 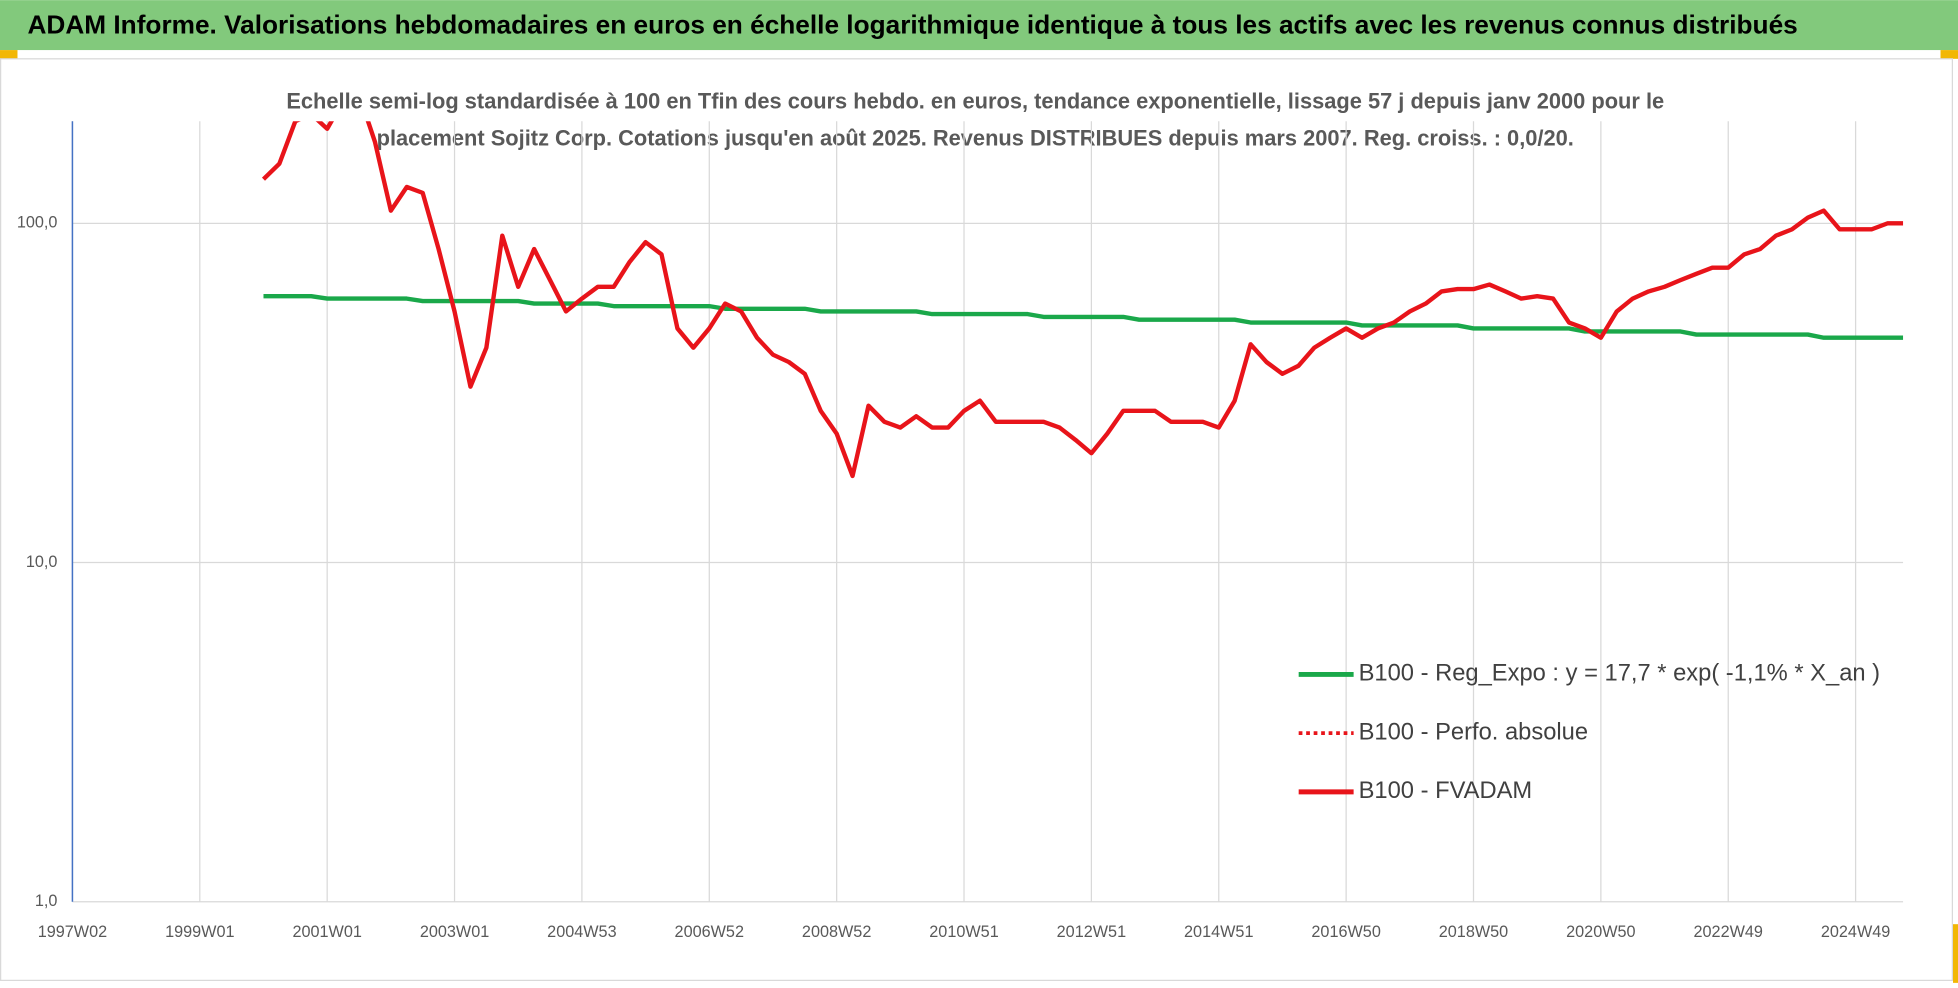 I want to click on legend-label: B100 - Perfo. absolue, so click(x=1473, y=732).